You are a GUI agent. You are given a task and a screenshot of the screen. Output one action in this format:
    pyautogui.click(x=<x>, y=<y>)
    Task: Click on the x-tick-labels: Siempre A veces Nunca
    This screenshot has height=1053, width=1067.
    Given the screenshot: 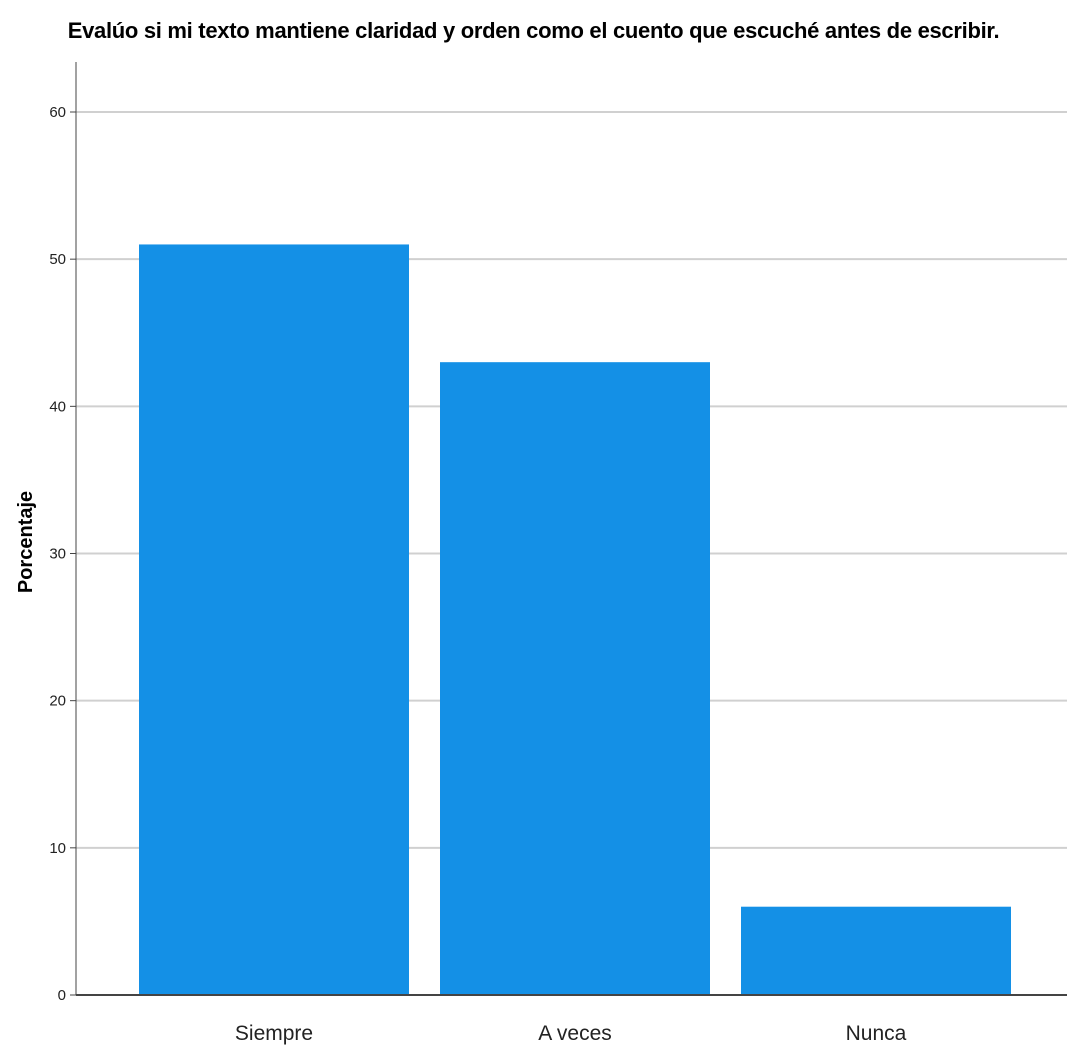 What is the action you would take?
    pyautogui.click(x=571, y=1033)
    